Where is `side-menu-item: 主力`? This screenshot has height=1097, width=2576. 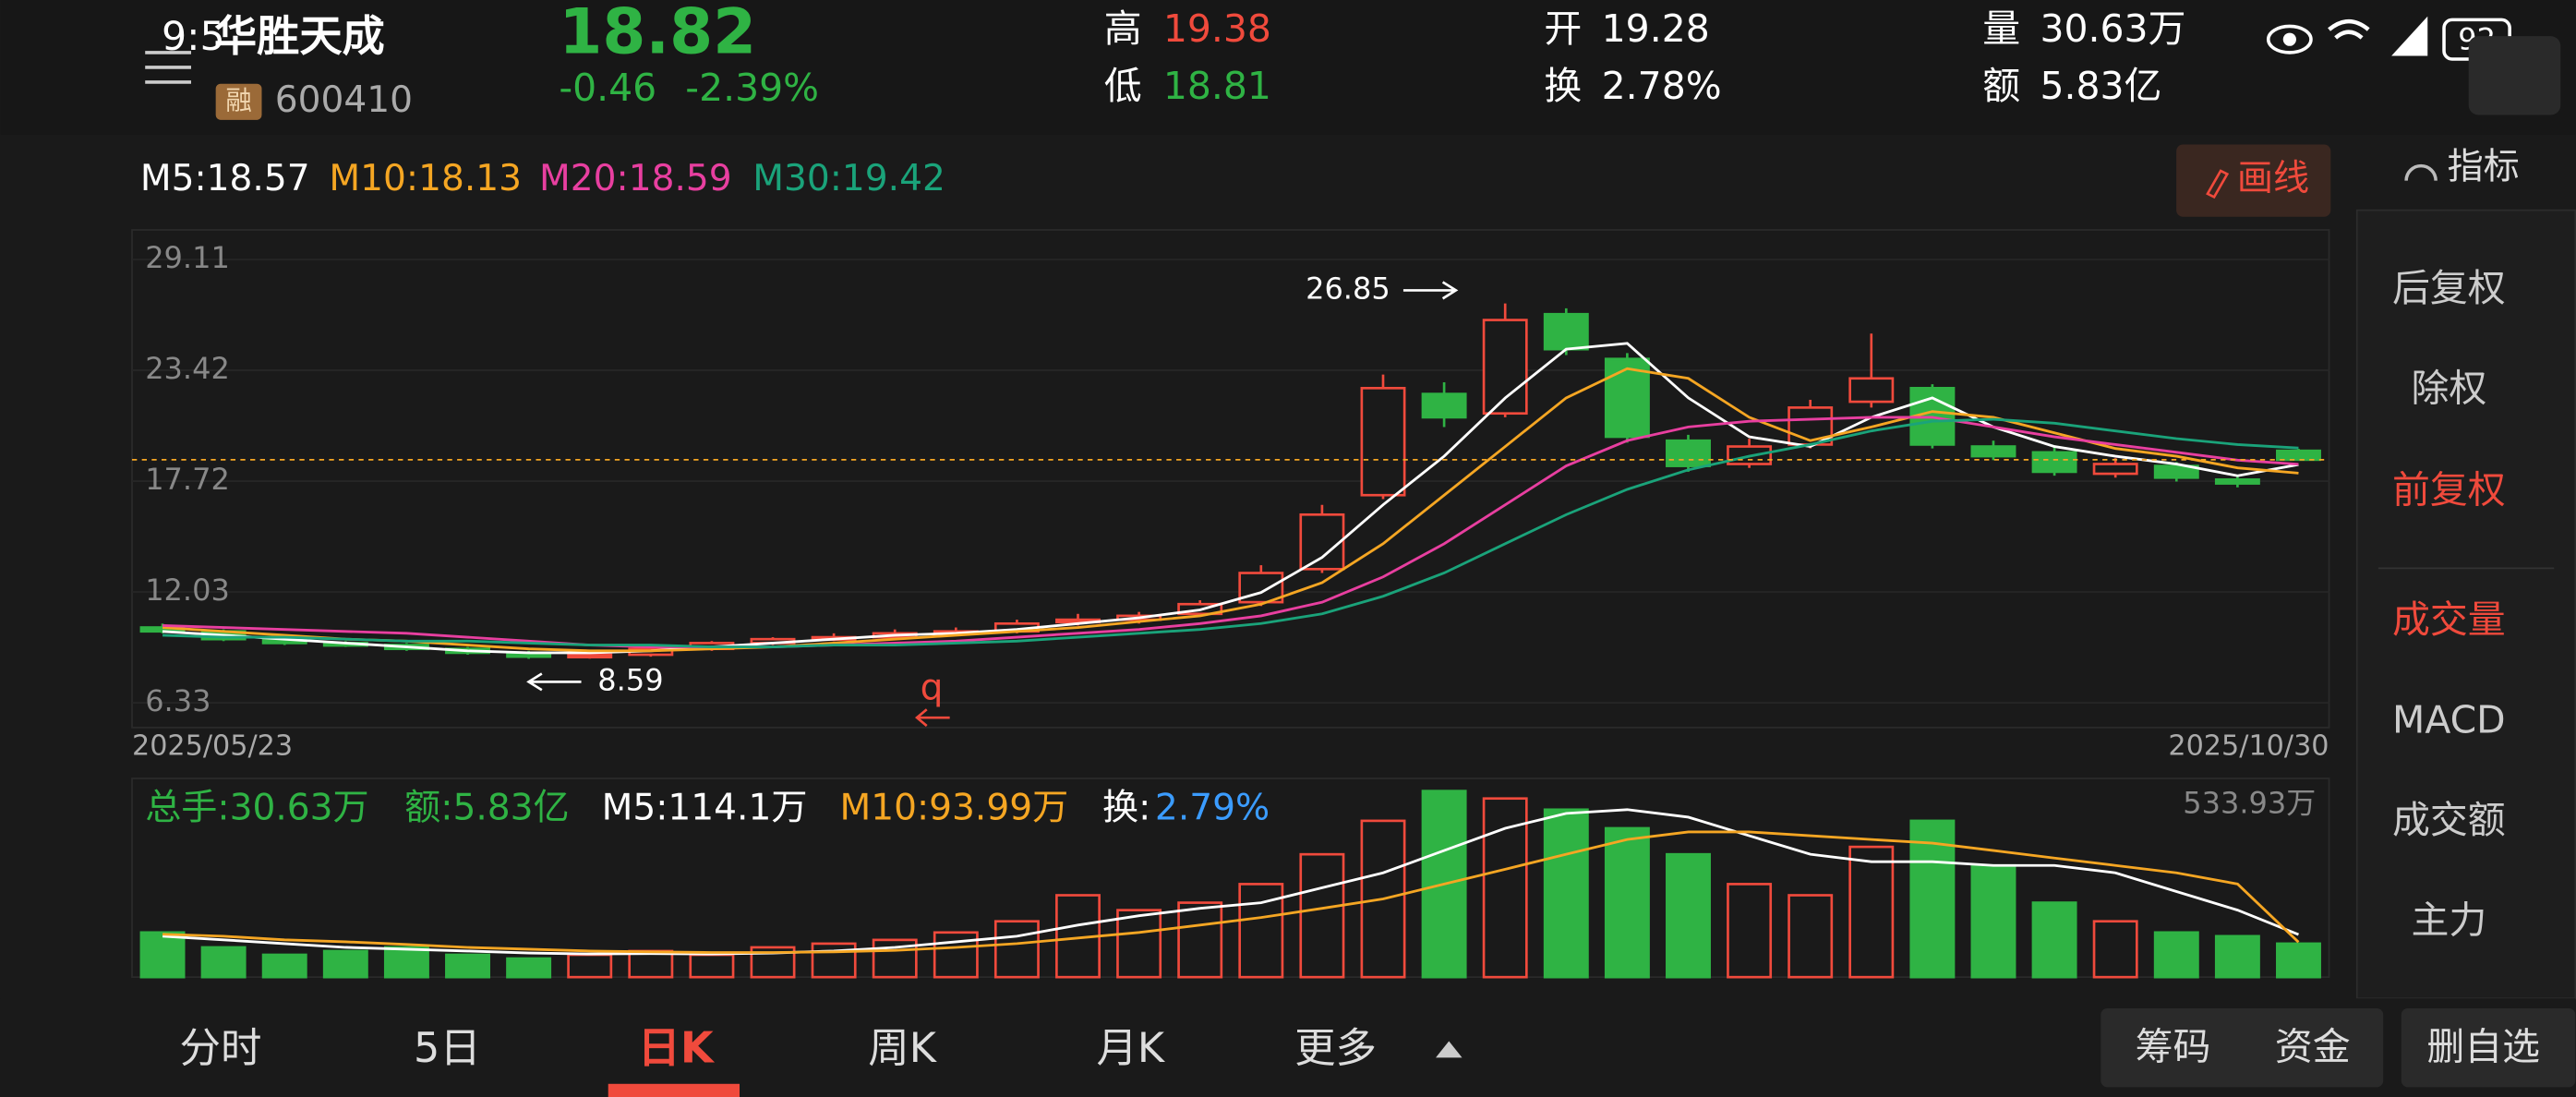 side-menu-item: 主力 is located at coordinates (2448, 920).